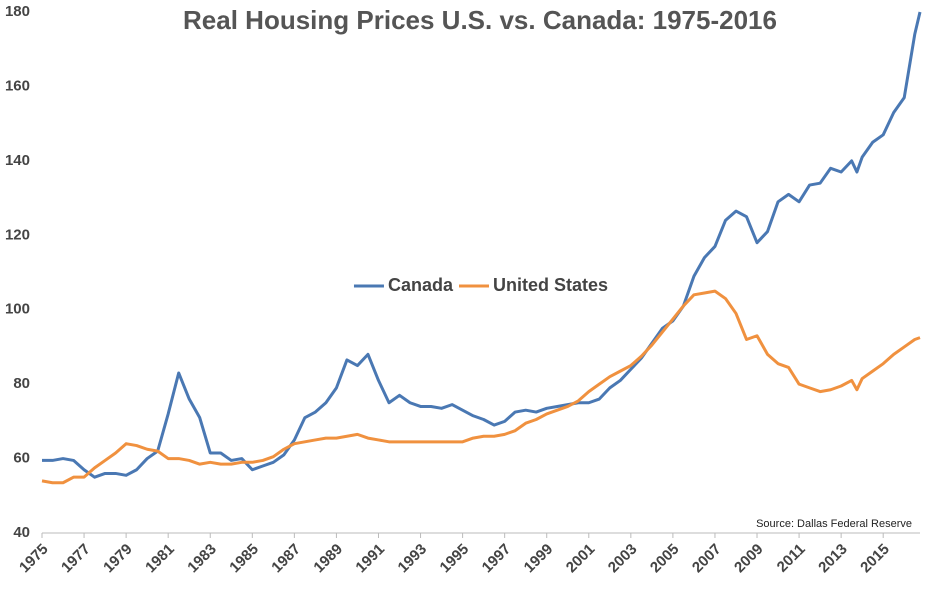  Describe the element at coordinates (707, 559) in the screenshot. I see `x-tick-label: 2007` at that location.